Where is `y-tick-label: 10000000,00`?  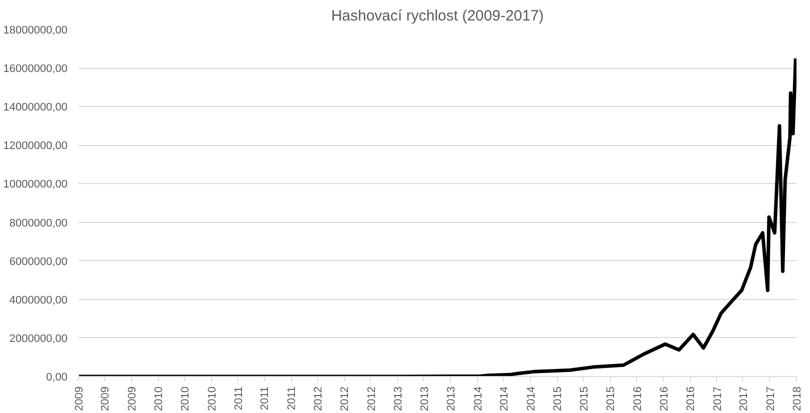
y-tick-label: 10000000,00 is located at coordinates (35, 184).